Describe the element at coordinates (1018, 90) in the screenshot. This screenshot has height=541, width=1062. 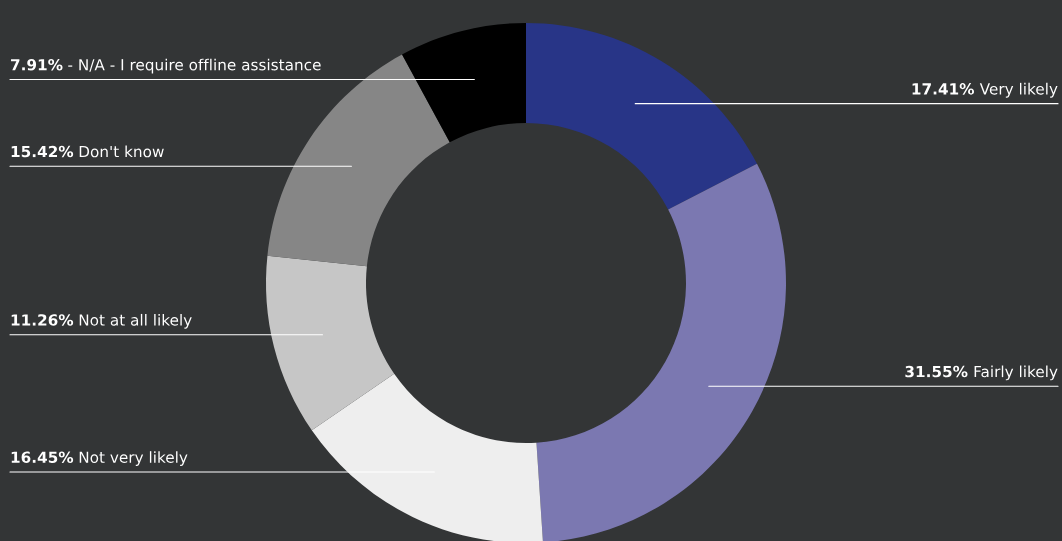
I see `slice-label: Very likely` at that location.